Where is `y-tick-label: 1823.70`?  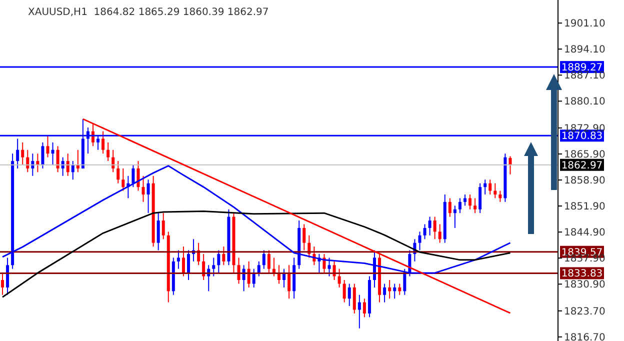 y-tick-label: 1823.70 is located at coordinates (585, 312).